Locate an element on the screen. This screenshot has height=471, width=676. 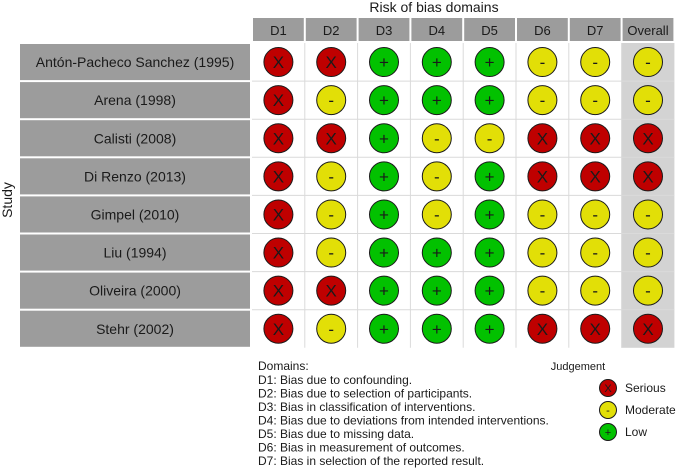
judgement-serious-gimpel-2010-d1: X is located at coordinates (278, 214).